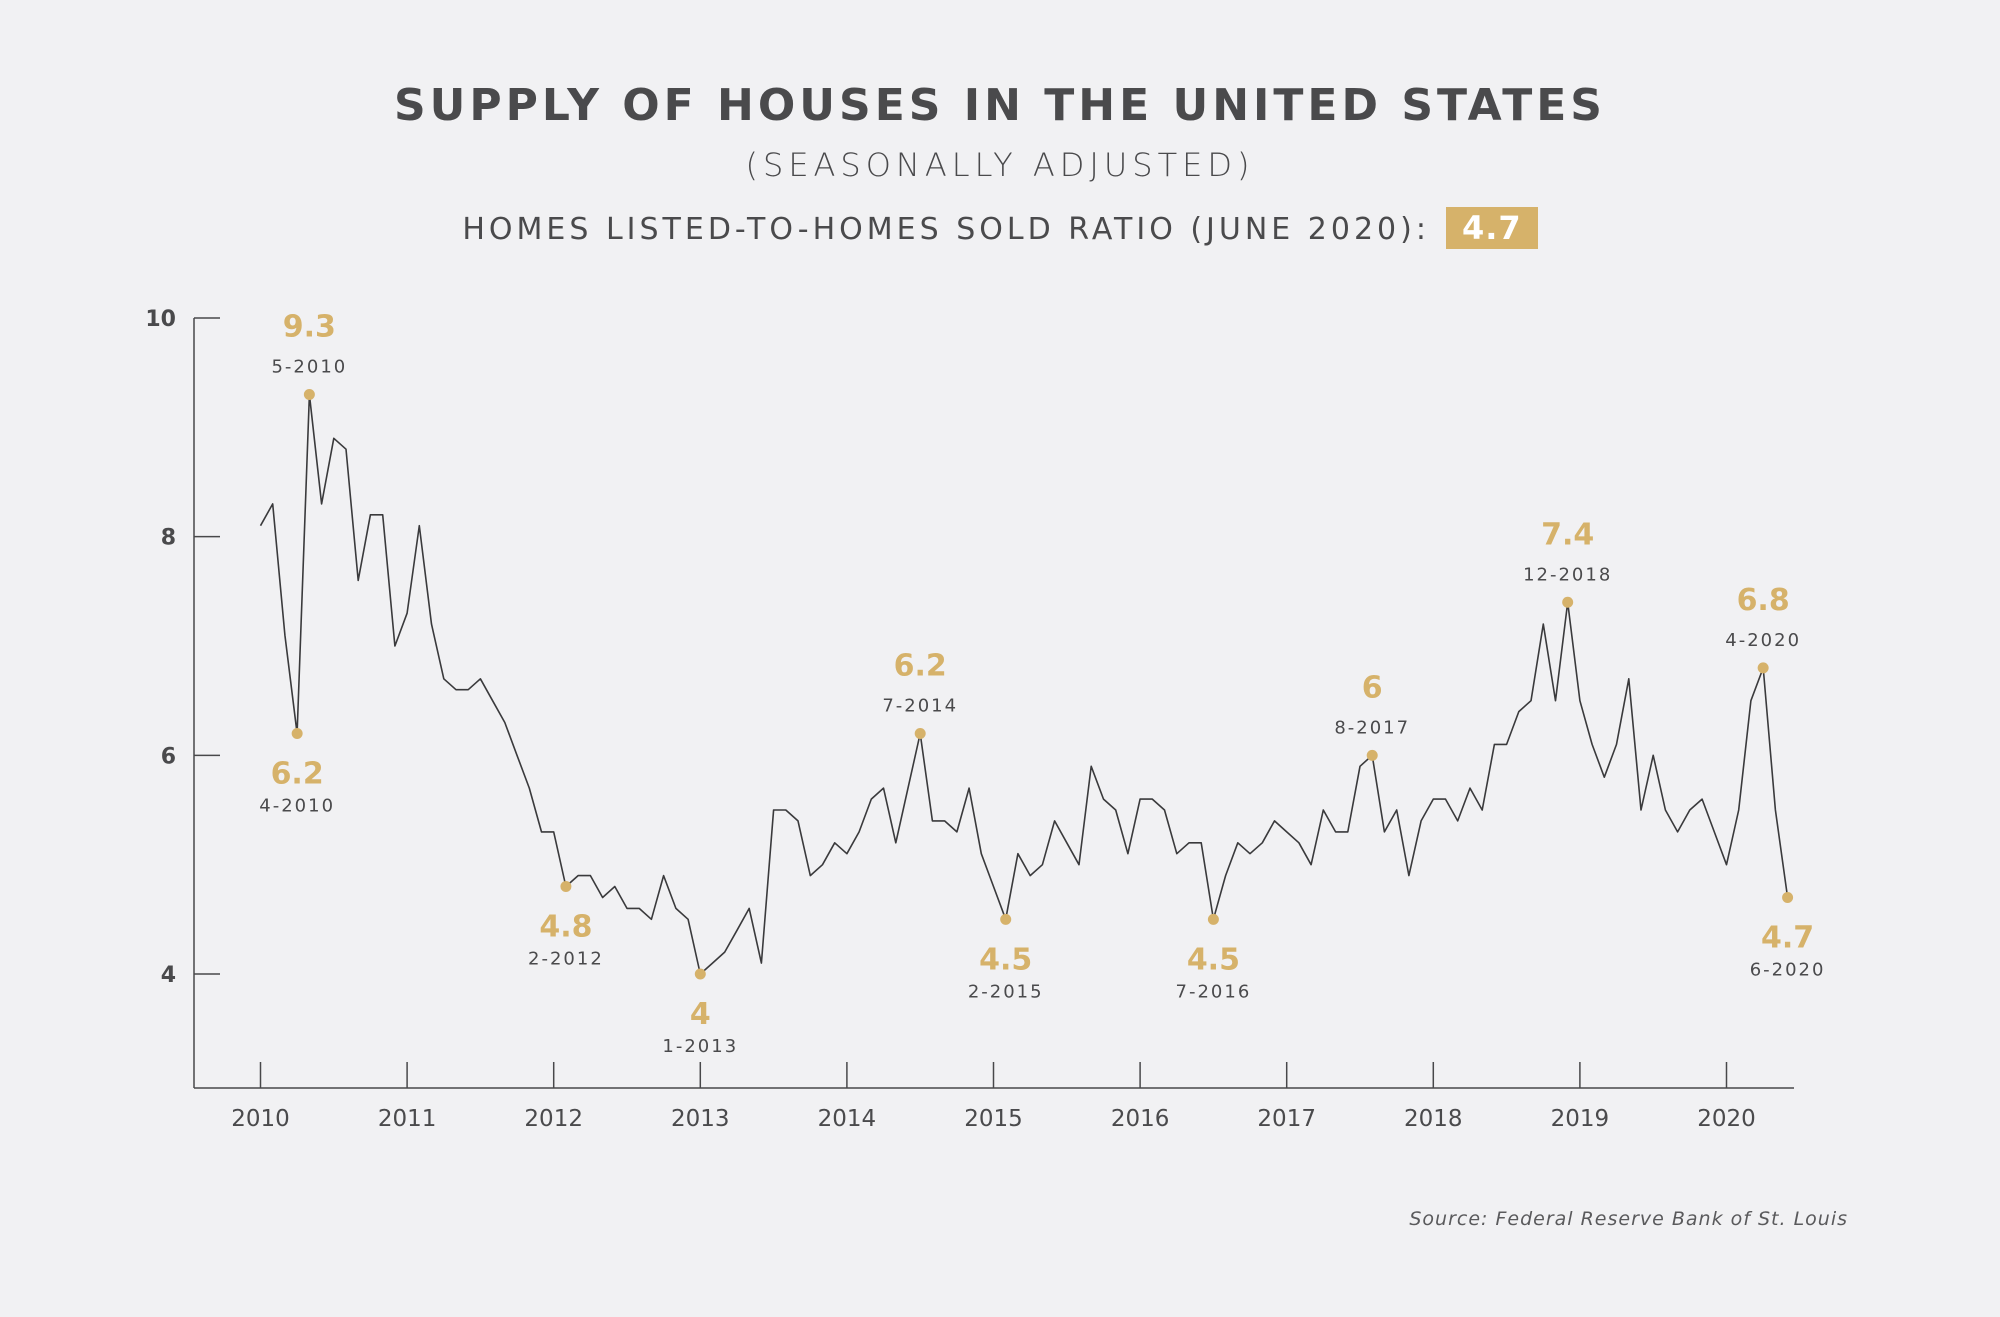  Describe the element at coordinates (1567, 534) in the screenshot. I see `annotation-value: 7.4` at that location.